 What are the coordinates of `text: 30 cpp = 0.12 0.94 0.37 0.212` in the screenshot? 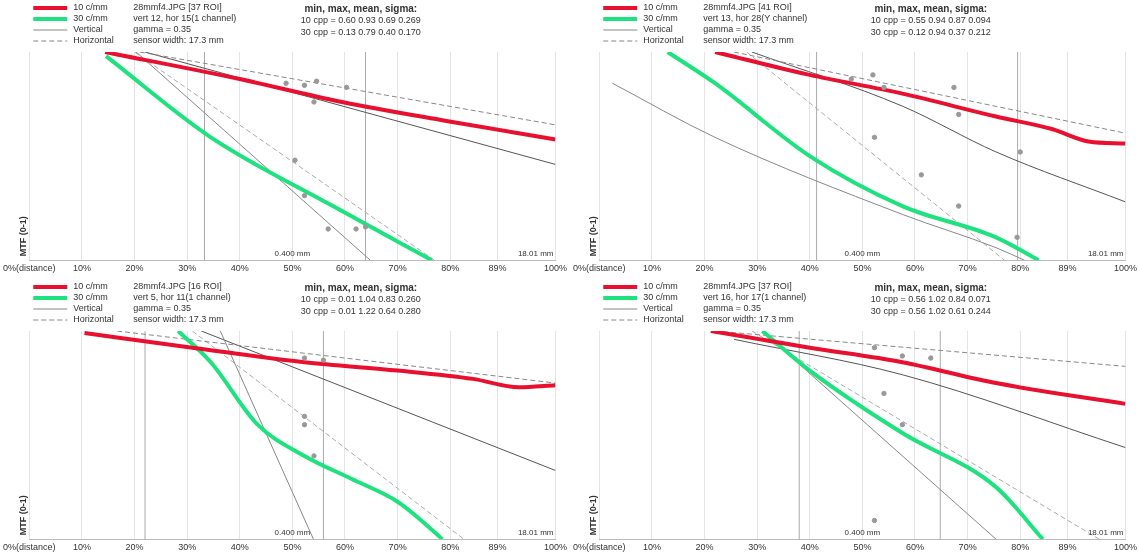 It's located at (930, 32).